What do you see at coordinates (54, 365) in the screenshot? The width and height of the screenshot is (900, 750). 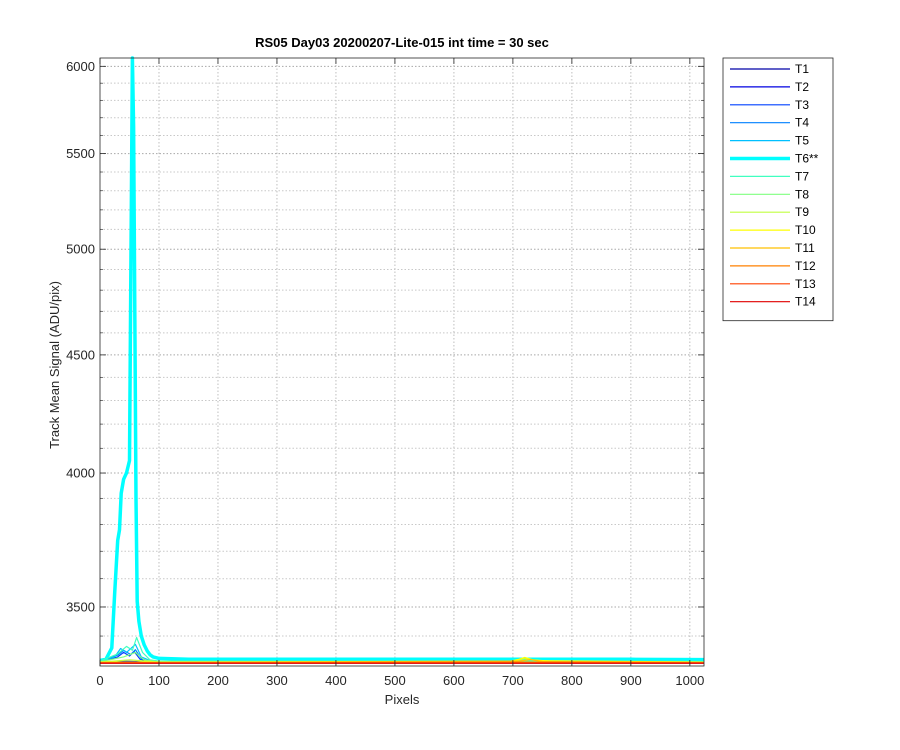 I see `y-axis-label: Track Mean Signal (ADU/pix)` at bounding box center [54, 365].